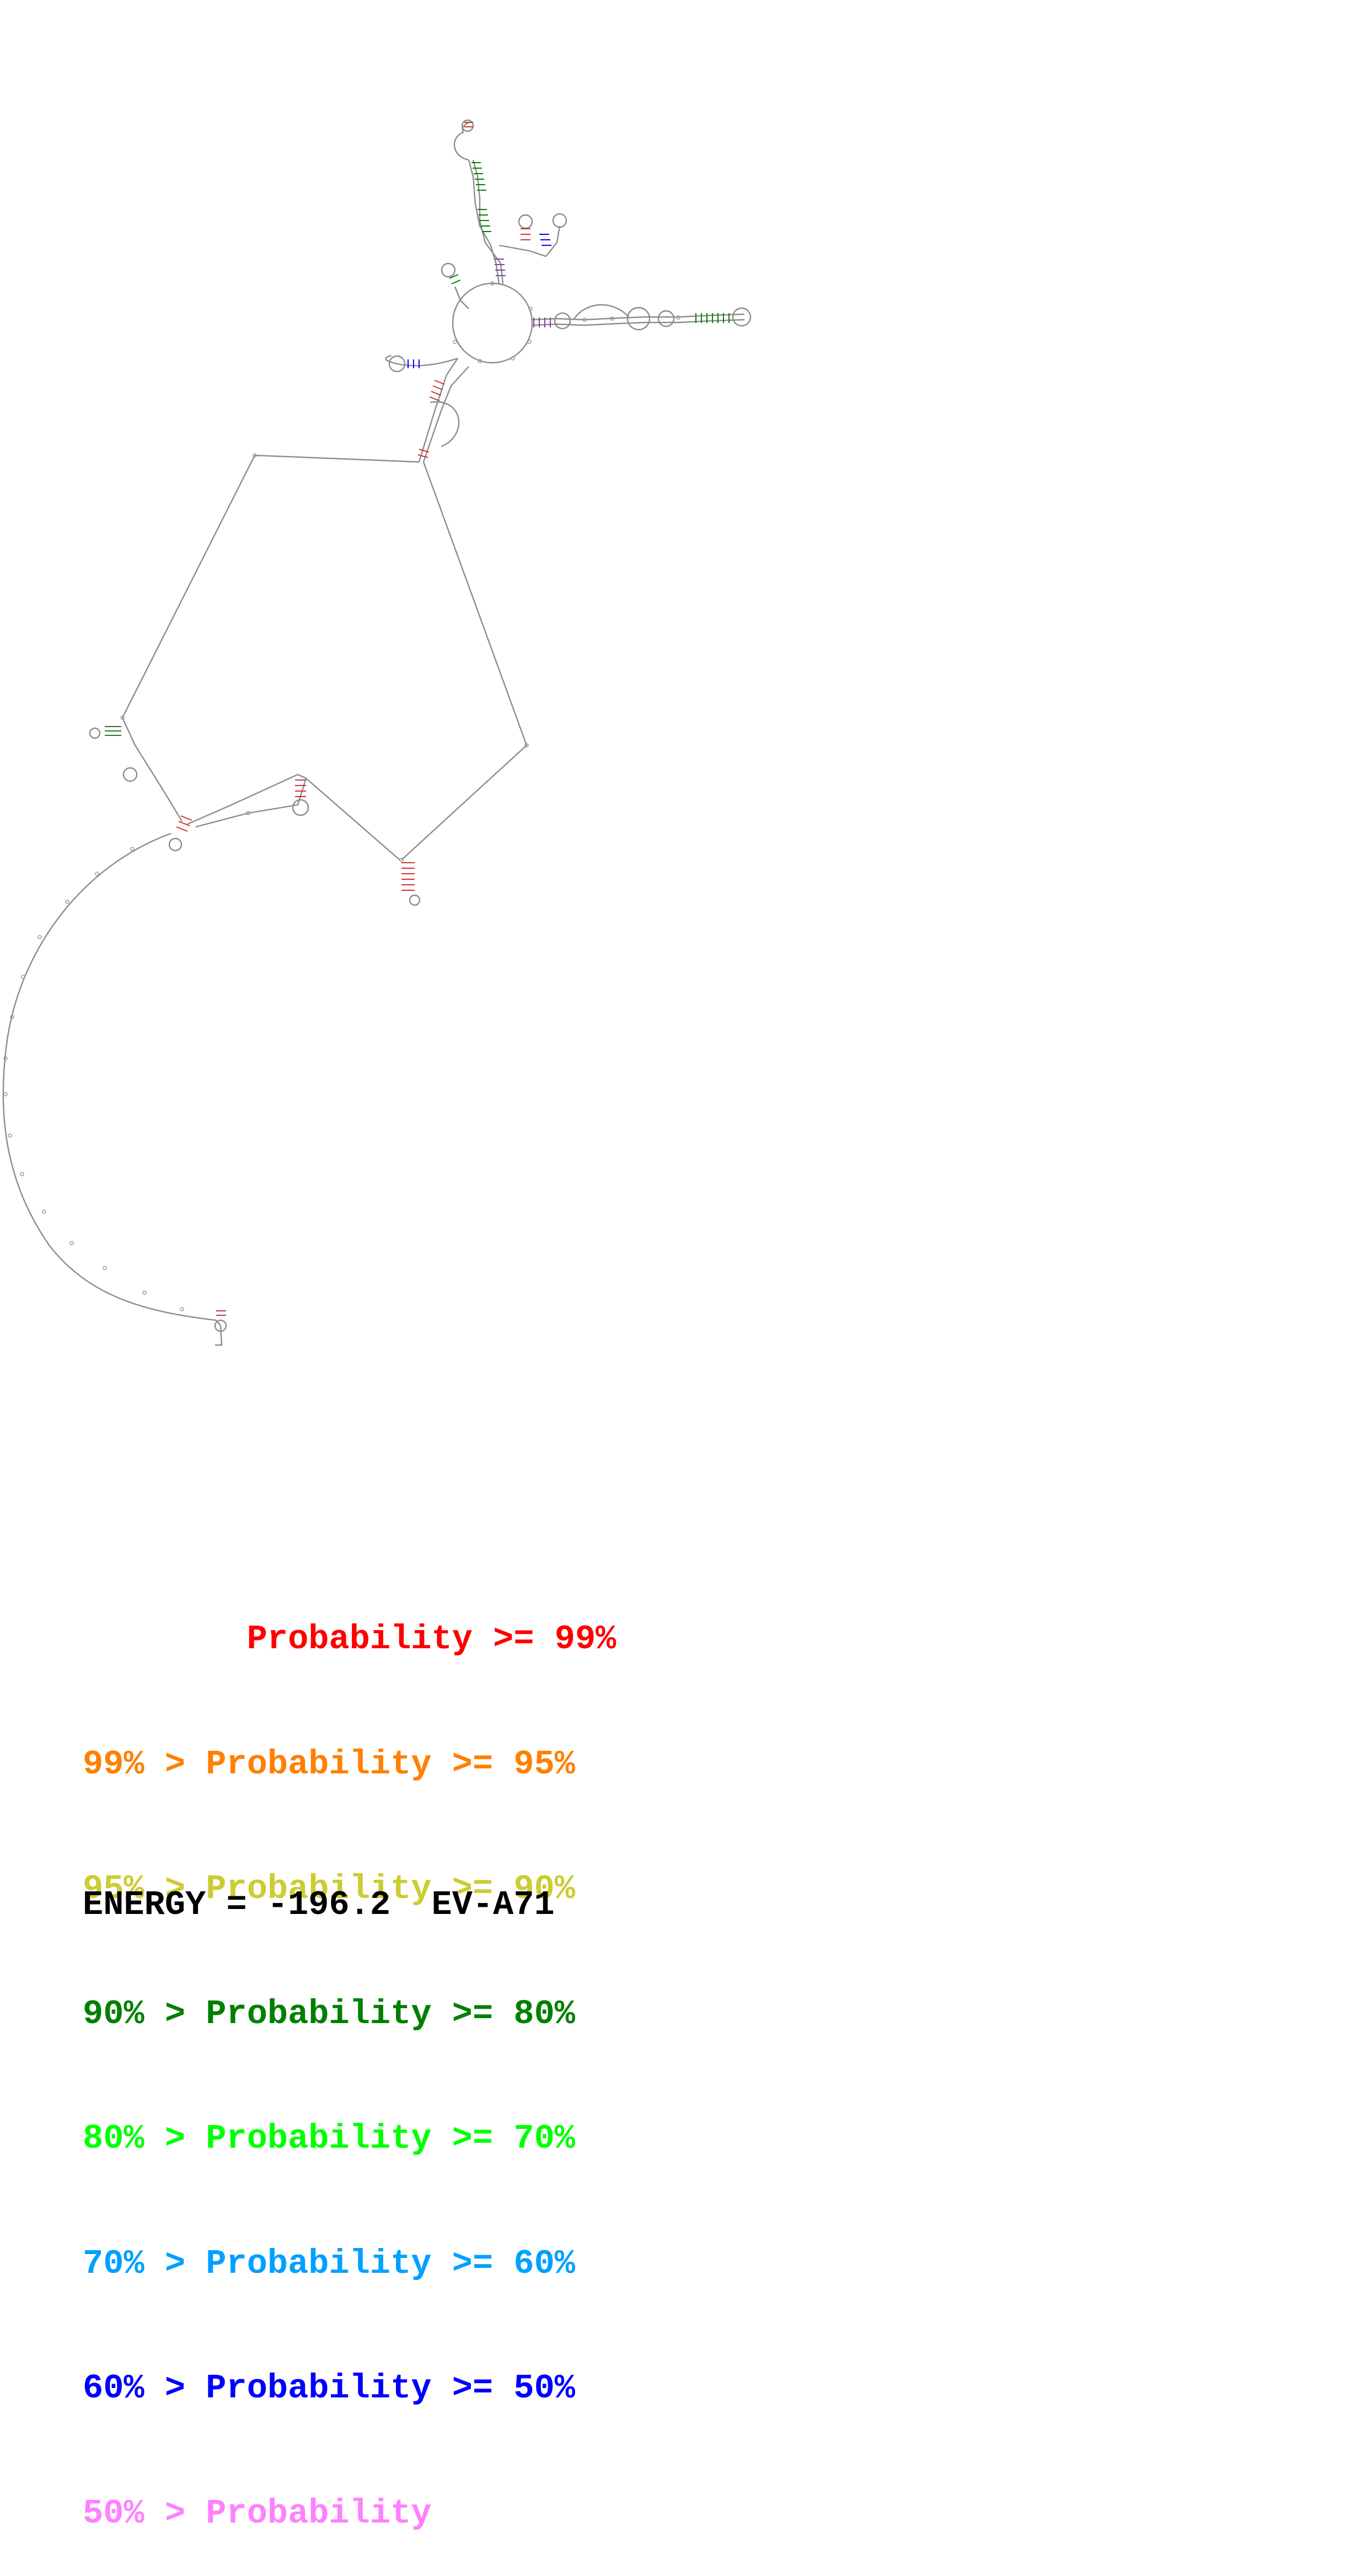 Image resolution: width=1367 pixels, height=2576 pixels. Describe the element at coordinates (529, 241) in the screenshot. I see `backbone-top-right` at that location.